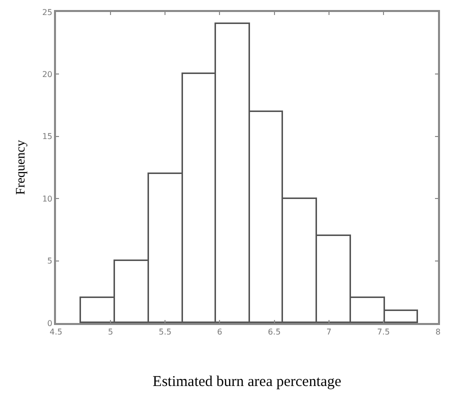 This screenshot has height=411, width=449. What do you see at coordinates (47, 137) in the screenshot?
I see `y-tick-label: 15` at bounding box center [47, 137].